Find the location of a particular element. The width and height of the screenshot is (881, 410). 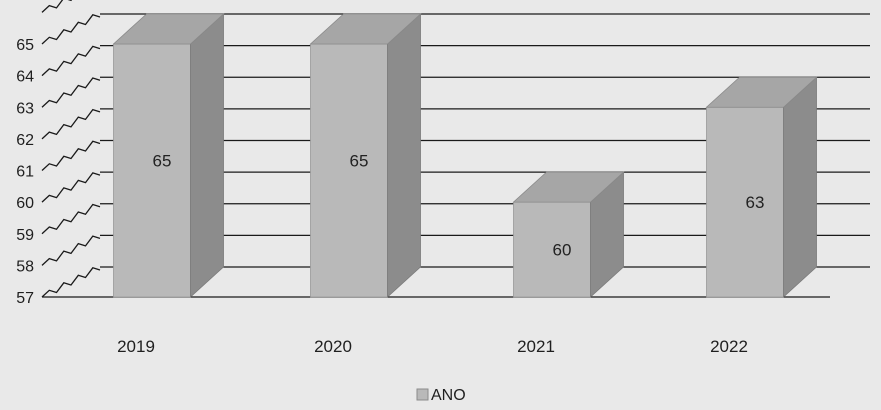

y-tick-label: 63 is located at coordinates (25, 108).